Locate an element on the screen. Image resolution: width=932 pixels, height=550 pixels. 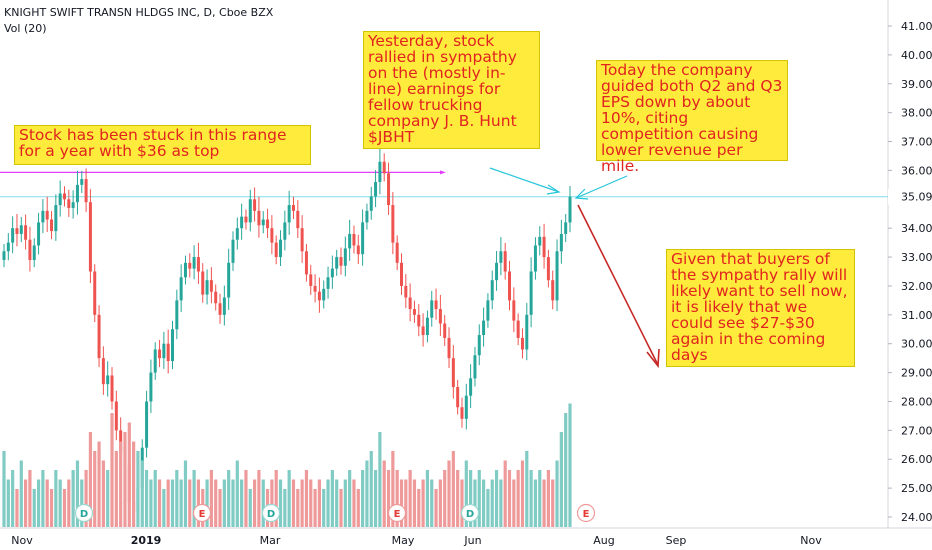
dividend-marker: D is located at coordinates (470, 513).